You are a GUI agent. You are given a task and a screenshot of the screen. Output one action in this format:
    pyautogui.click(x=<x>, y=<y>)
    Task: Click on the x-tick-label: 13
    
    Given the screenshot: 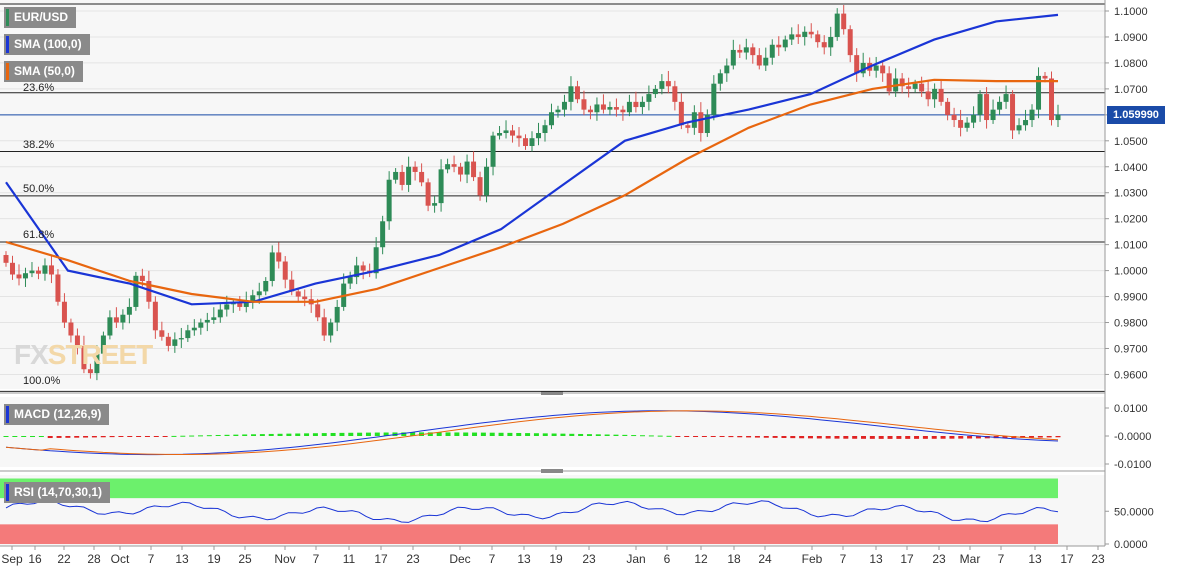 What is the action you would take?
    pyautogui.click(x=182, y=559)
    